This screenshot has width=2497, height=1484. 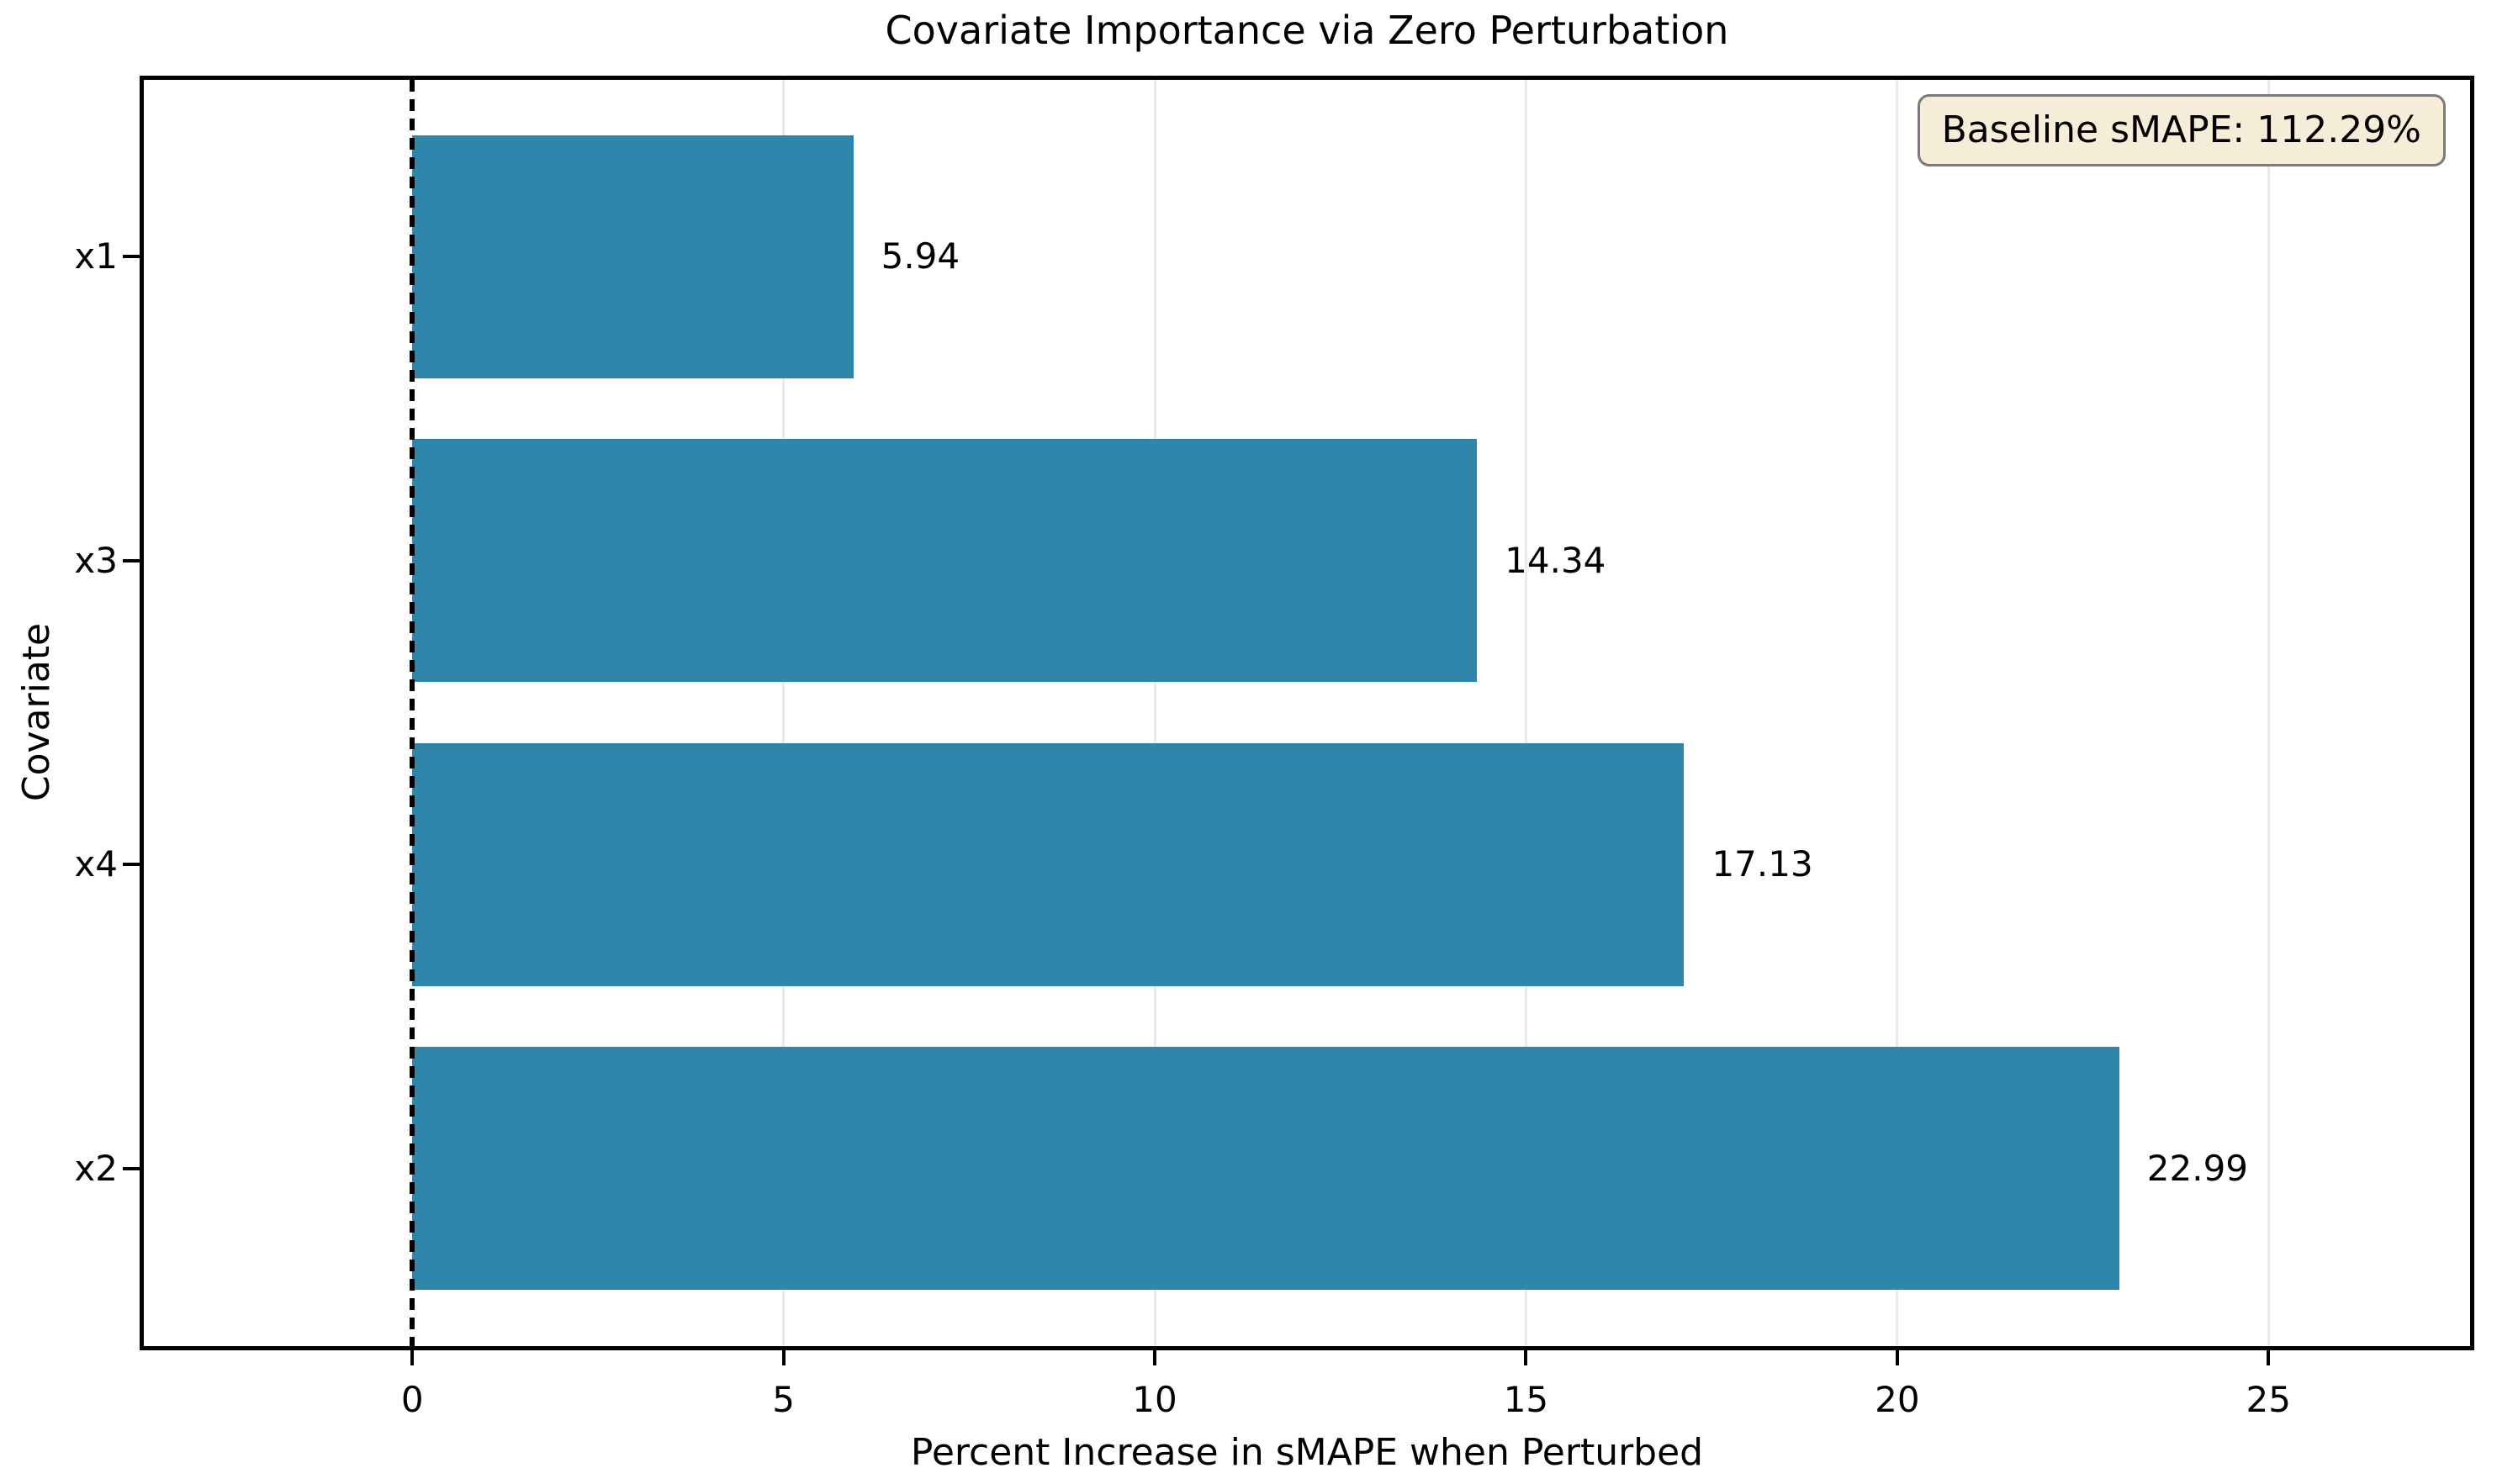 What do you see at coordinates (96, 864) in the screenshot?
I see `y-tick-label: x4` at bounding box center [96, 864].